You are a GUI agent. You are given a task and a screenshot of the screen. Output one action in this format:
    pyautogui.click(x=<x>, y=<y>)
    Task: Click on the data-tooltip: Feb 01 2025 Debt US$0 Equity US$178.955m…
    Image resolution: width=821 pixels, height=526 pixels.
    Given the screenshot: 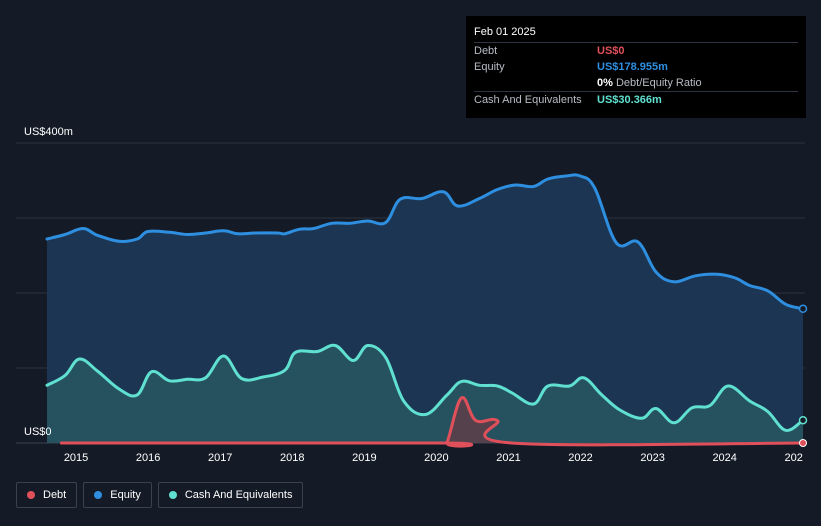 What is the action you would take?
    pyautogui.click(x=636, y=67)
    